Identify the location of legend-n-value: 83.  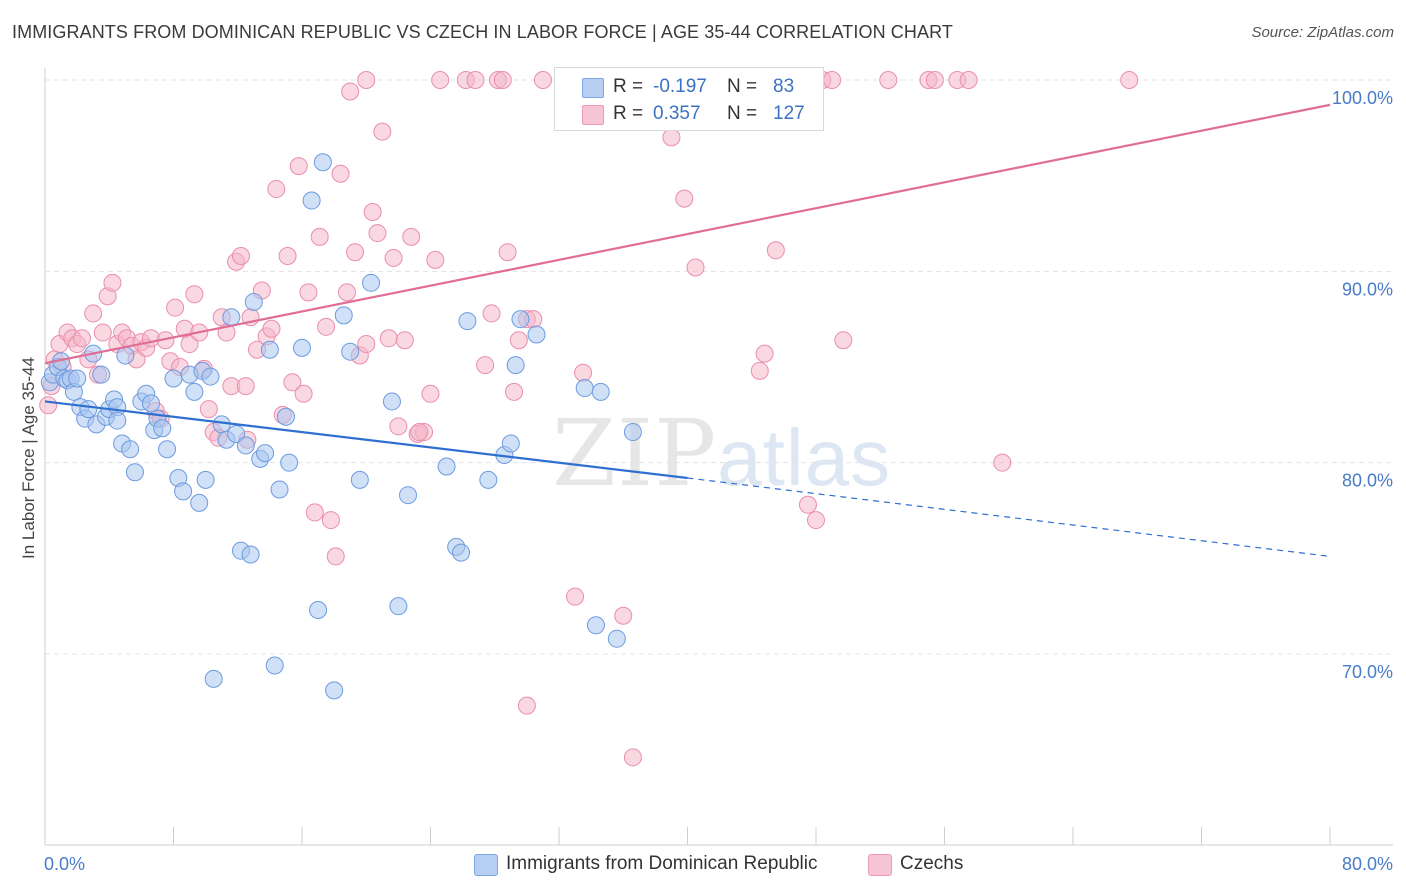
(784, 86).